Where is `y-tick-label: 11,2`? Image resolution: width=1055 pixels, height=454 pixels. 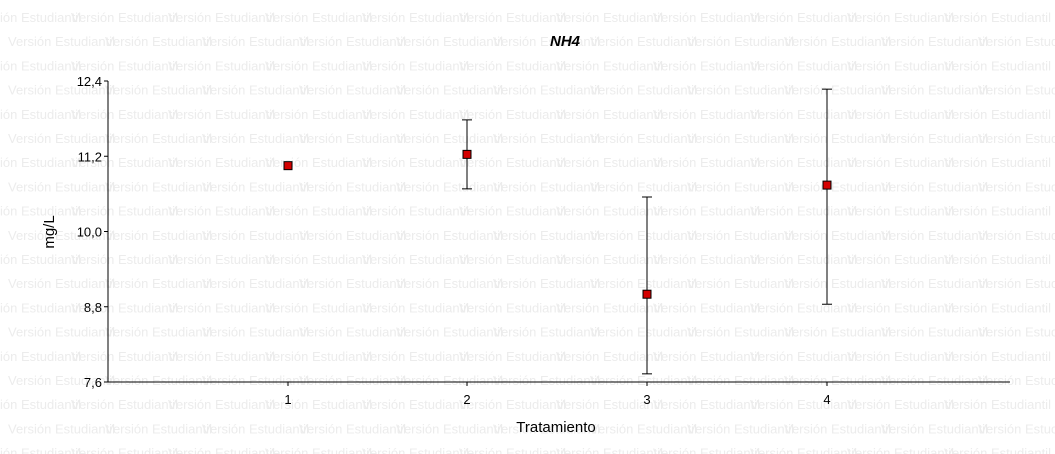
y-tick-label: 11,2 is located at coordinates (90, 156).